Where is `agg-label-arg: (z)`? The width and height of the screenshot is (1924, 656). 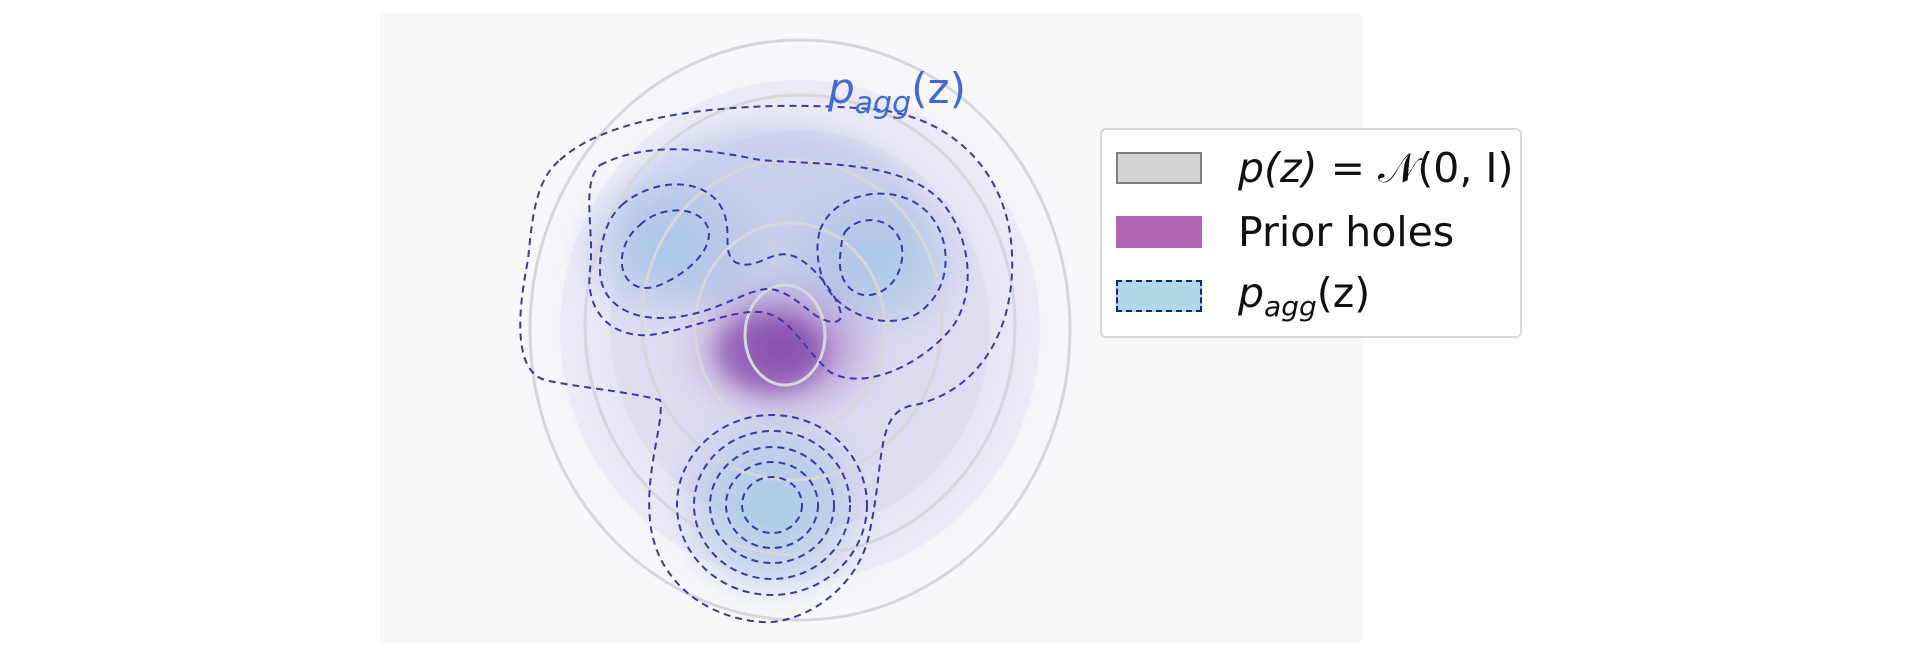 agg-label-arg: (z) is located at coordinates (1343, 293).